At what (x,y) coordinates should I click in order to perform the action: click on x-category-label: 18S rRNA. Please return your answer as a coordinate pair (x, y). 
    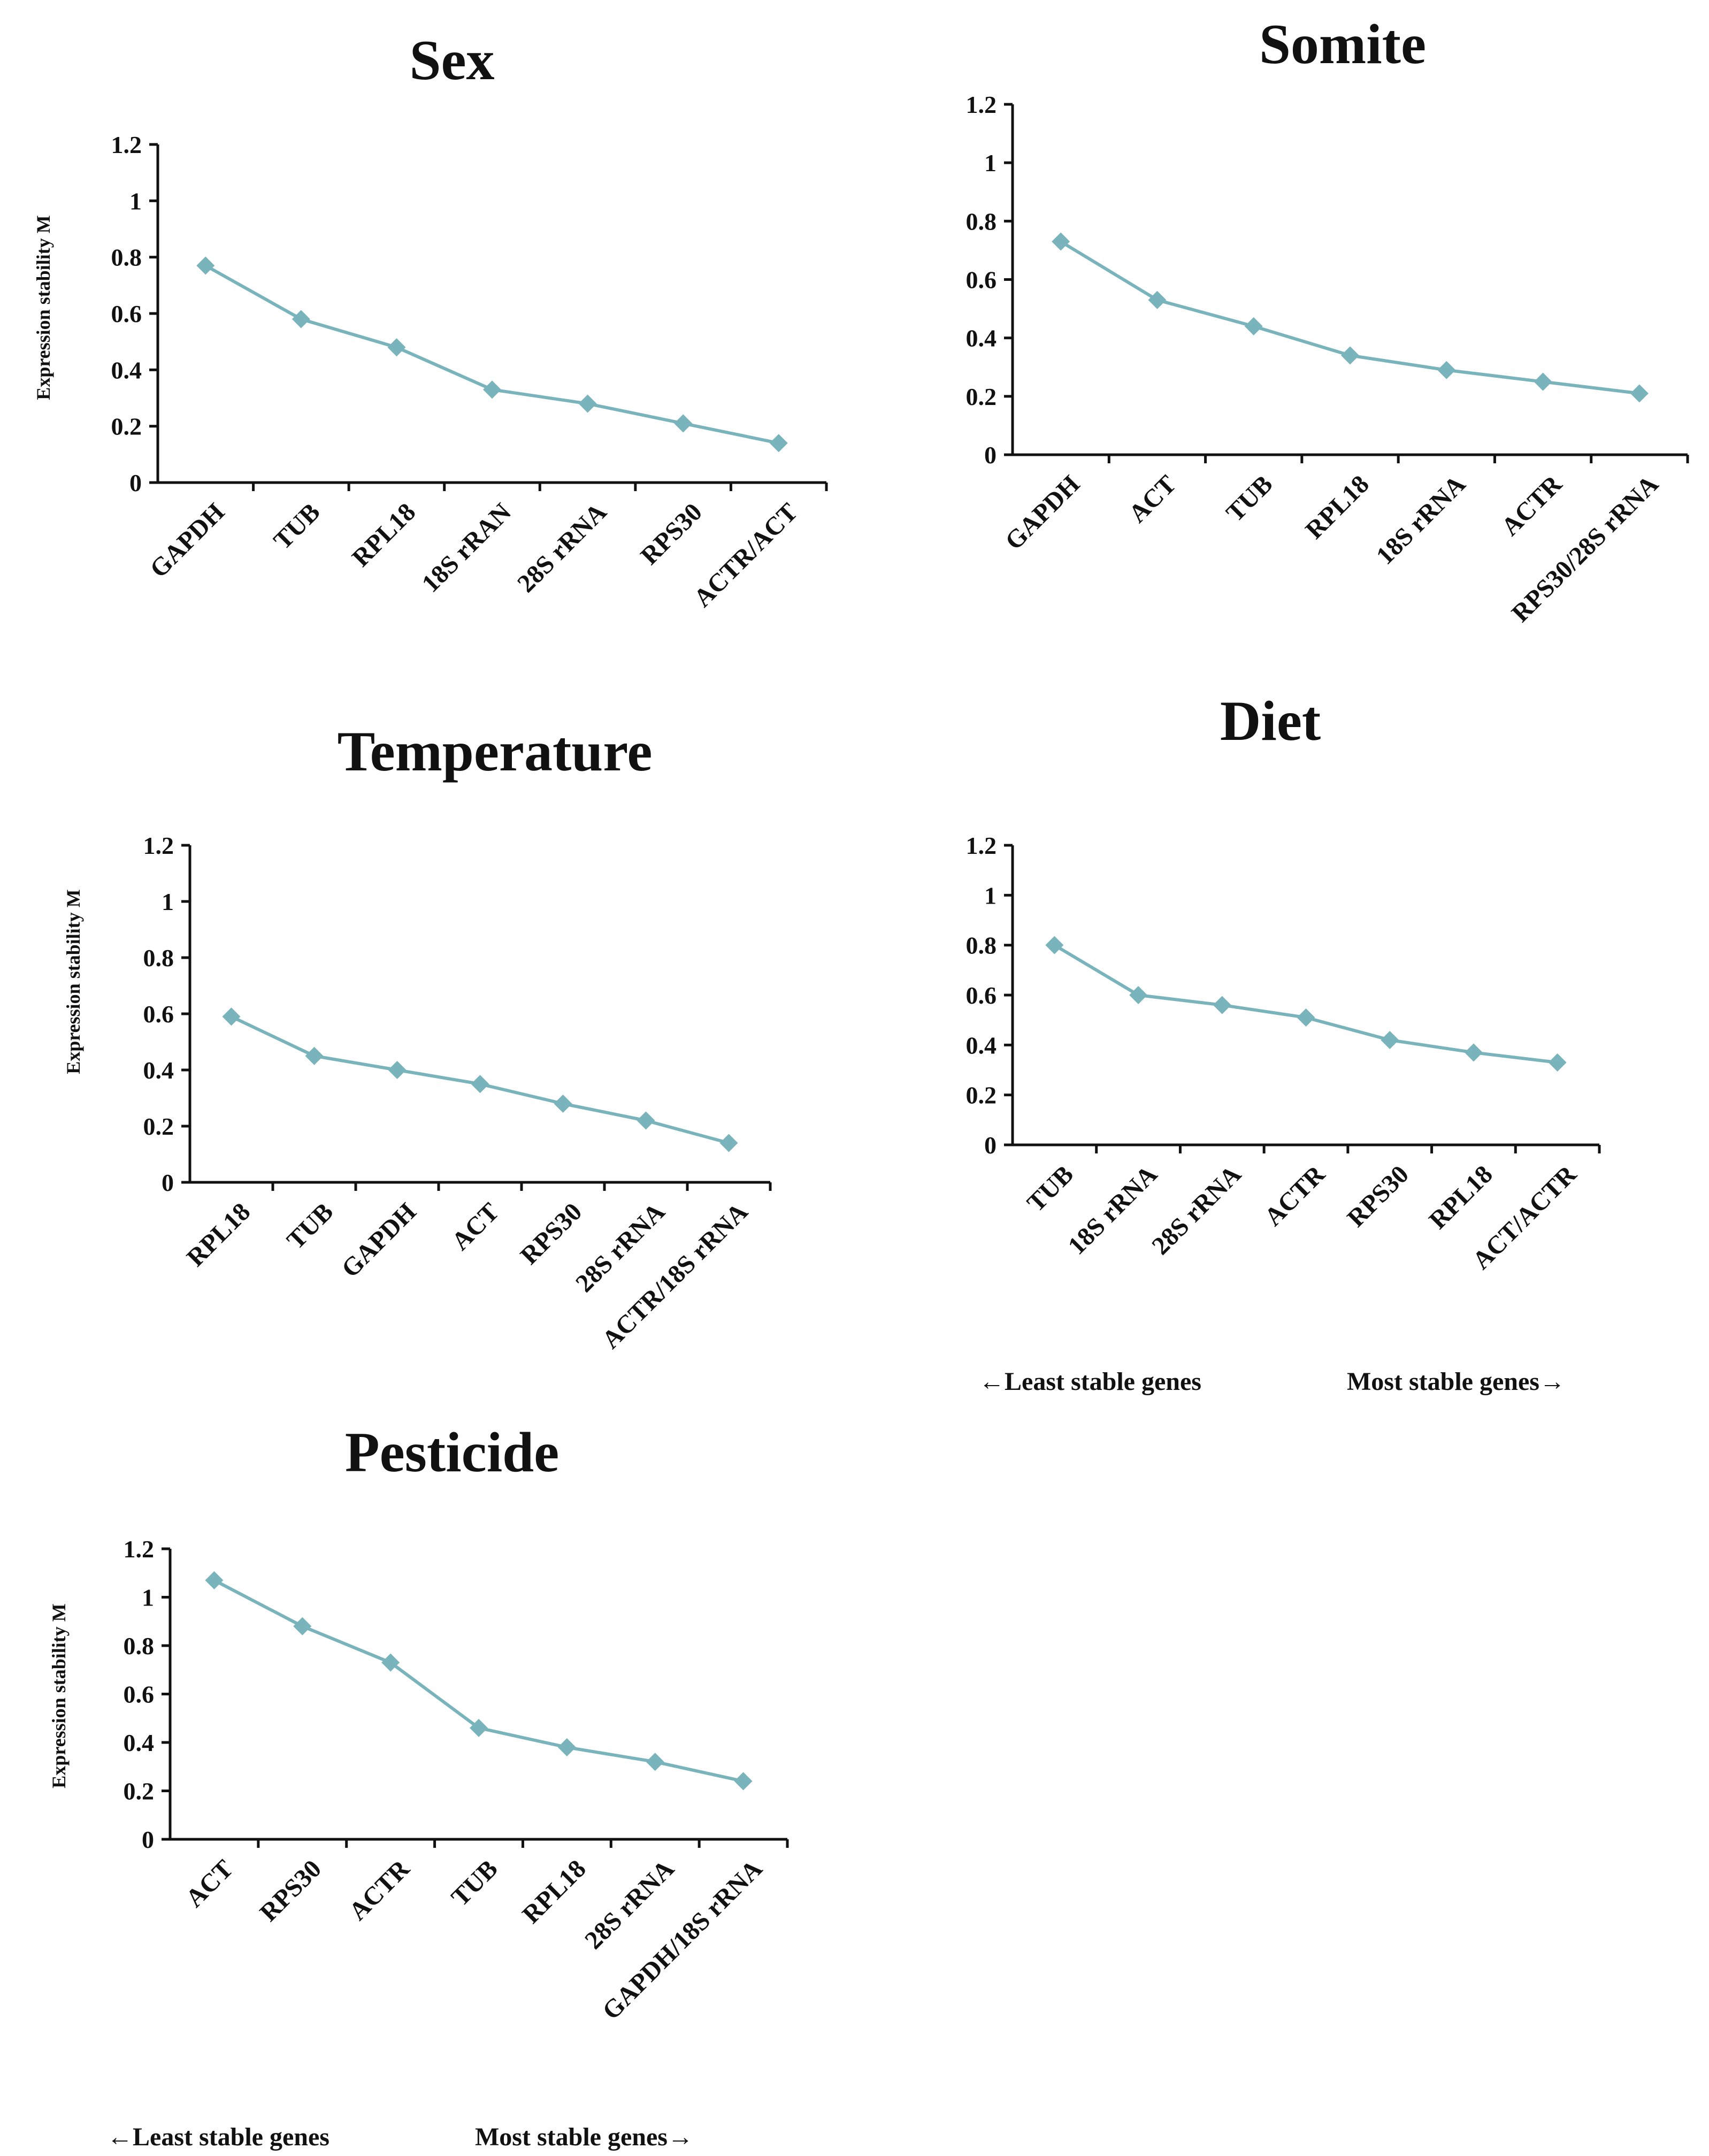
    Looking at the image, I should click on (1421, 520).